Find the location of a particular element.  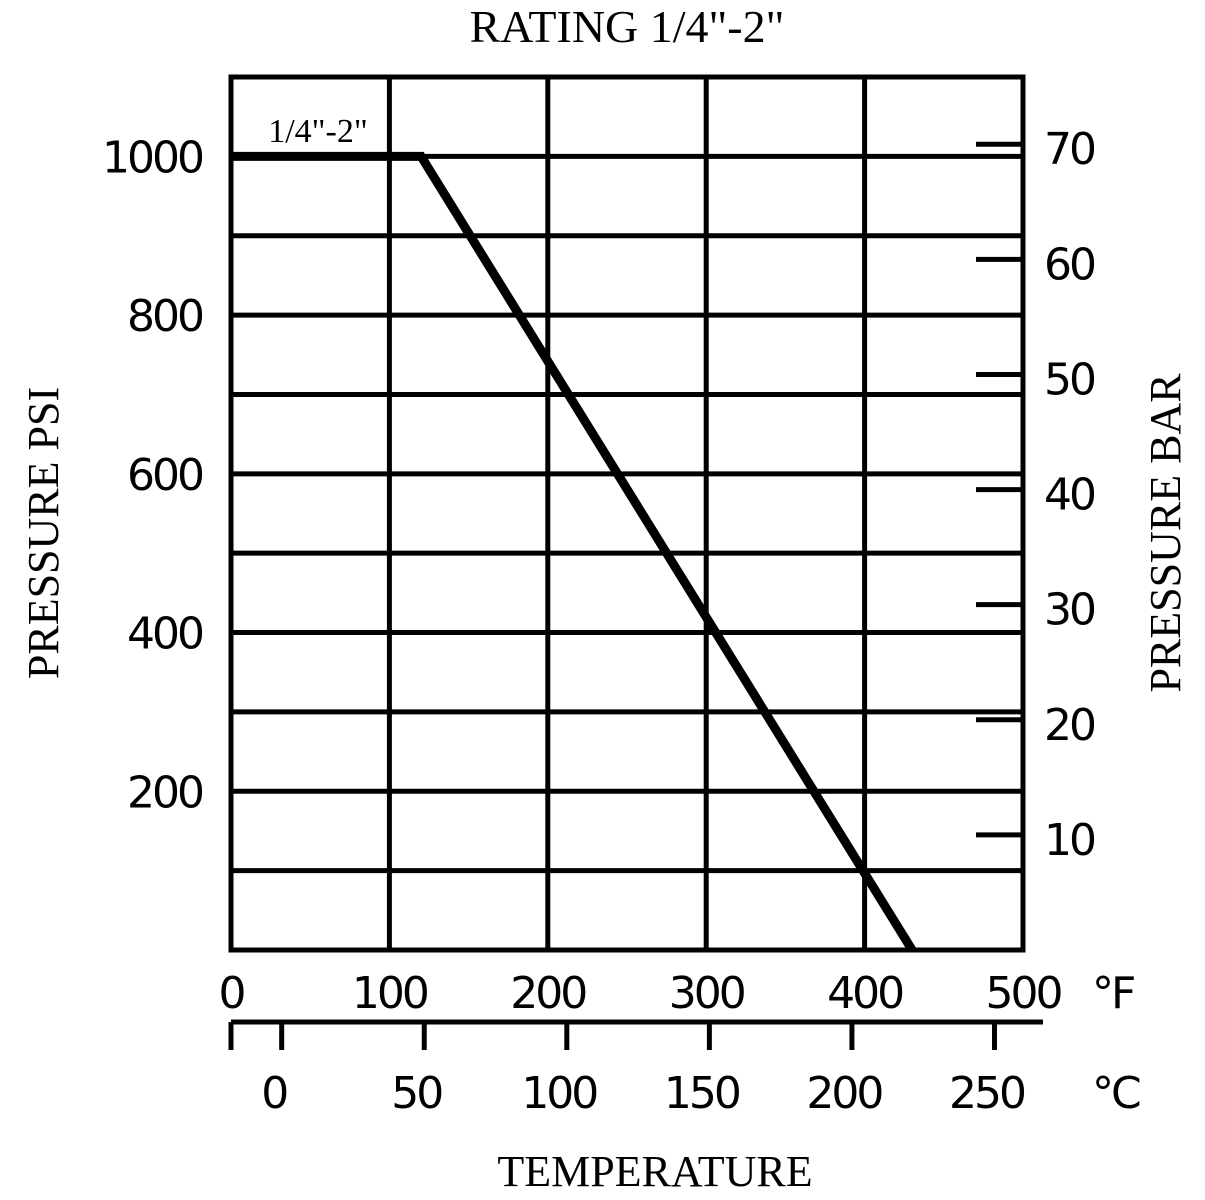

x-tick-label-f: 500 is located at coordinates (1024, 993).